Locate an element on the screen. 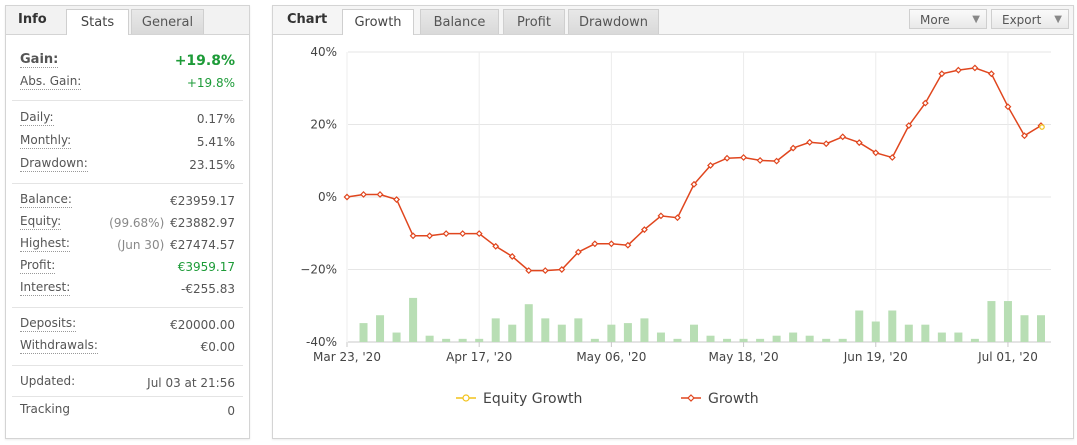  deposits-label: Deposits: is located at coordinates (48, 324).